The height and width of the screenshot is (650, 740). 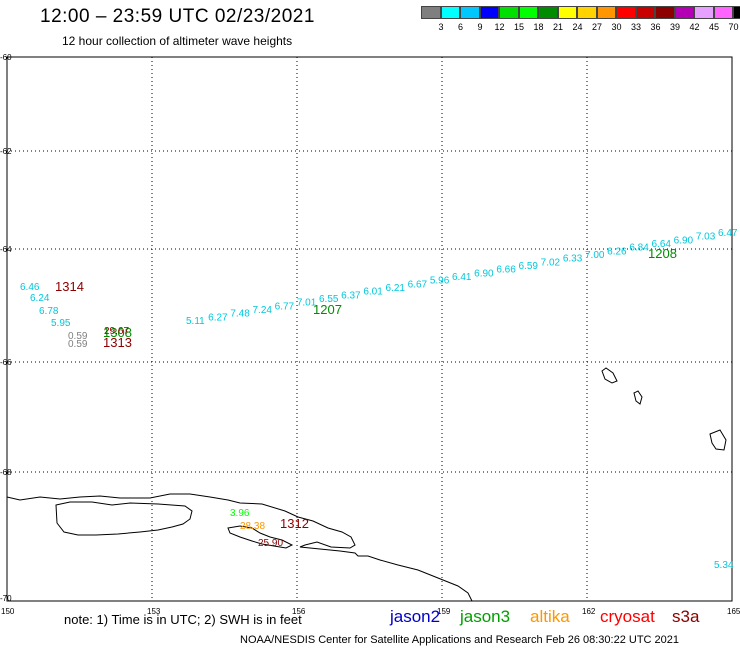 What do you see at coordinates (674, 27) in the screenshot?
I see `scale-tick-label: 39` at bounding box center [674, 27].